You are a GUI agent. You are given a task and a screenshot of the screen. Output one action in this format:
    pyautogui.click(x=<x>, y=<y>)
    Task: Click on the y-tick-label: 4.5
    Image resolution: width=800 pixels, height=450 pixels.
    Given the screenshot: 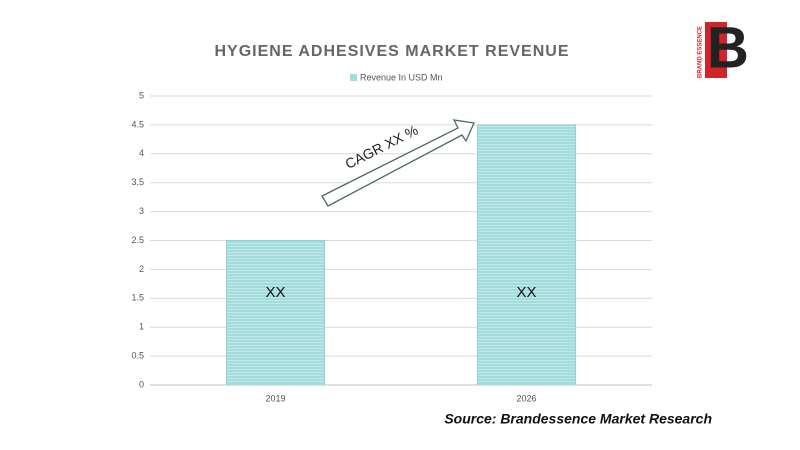 What is the action you would take?
    pyautogui.click(x=137, y=124)
    